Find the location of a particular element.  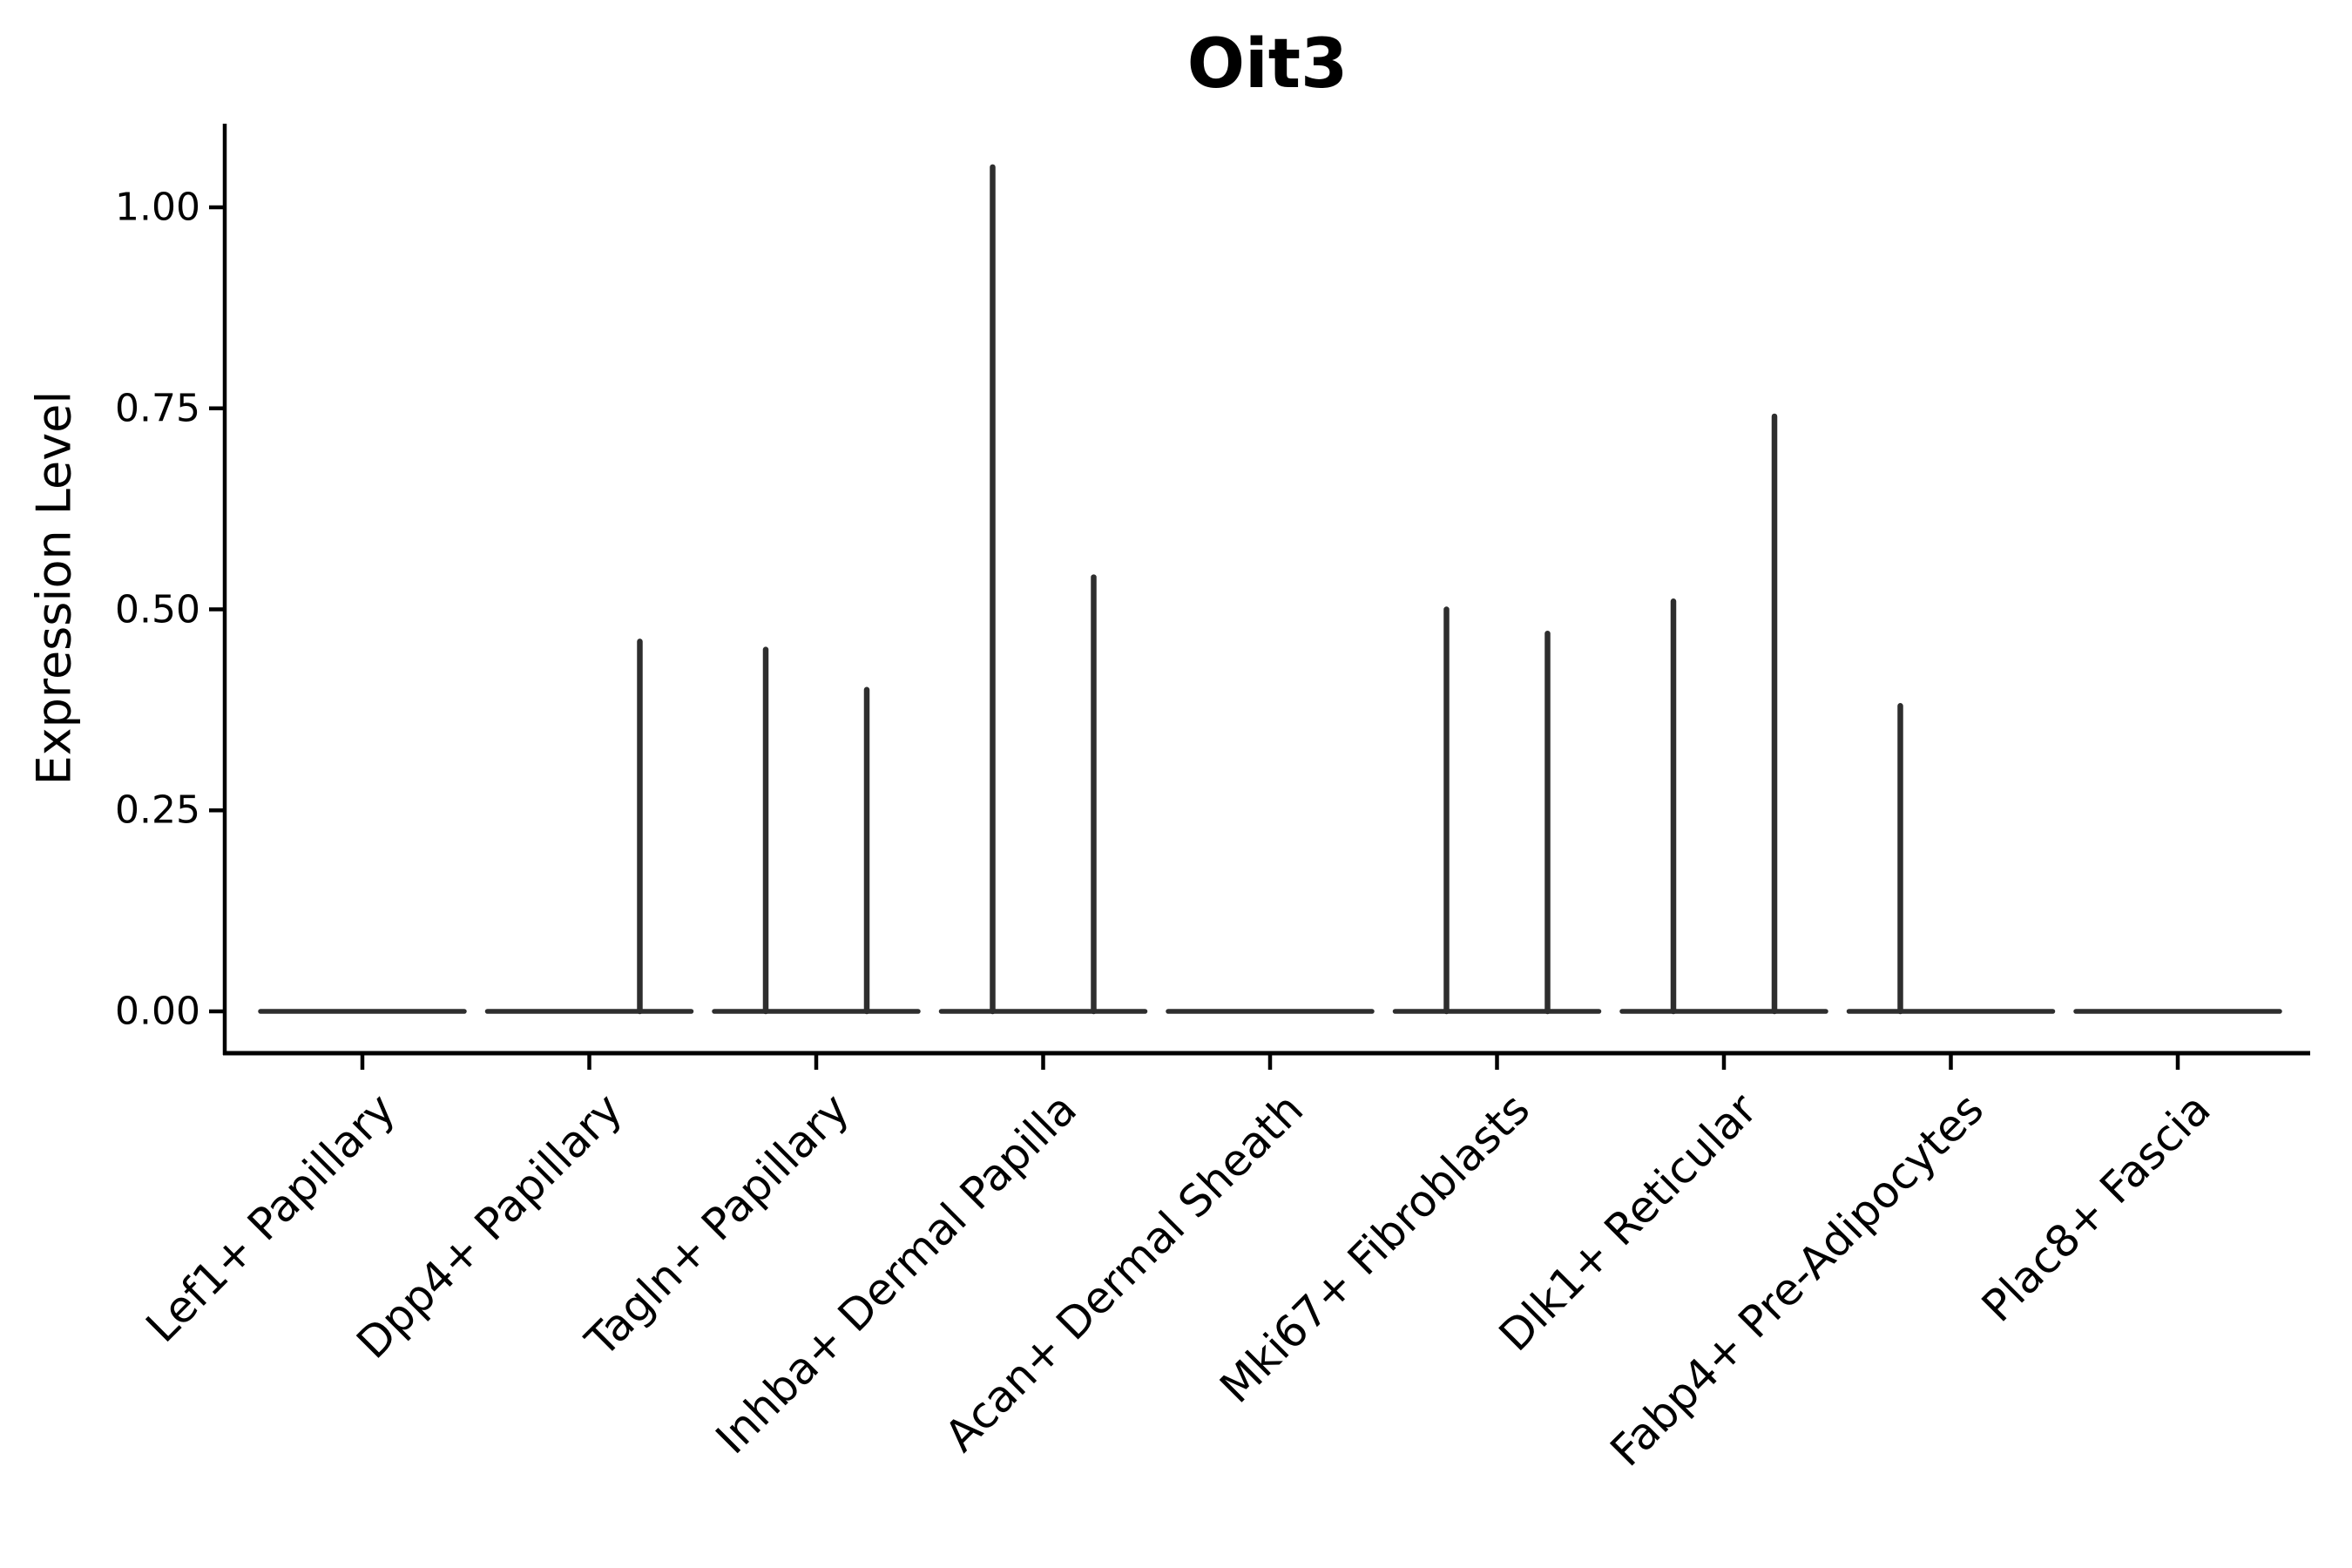

y-tick-label: 0.00 is located at coordinates (157, 1012).